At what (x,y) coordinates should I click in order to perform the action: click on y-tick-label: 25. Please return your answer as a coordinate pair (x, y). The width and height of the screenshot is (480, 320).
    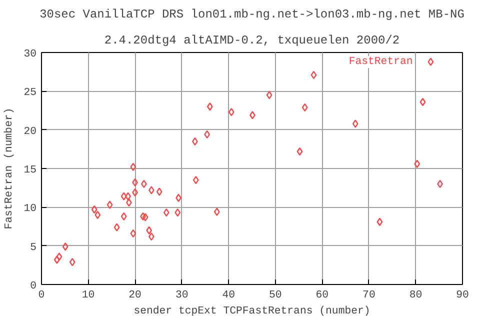
    Looking at the image, I should click on (30, 93).